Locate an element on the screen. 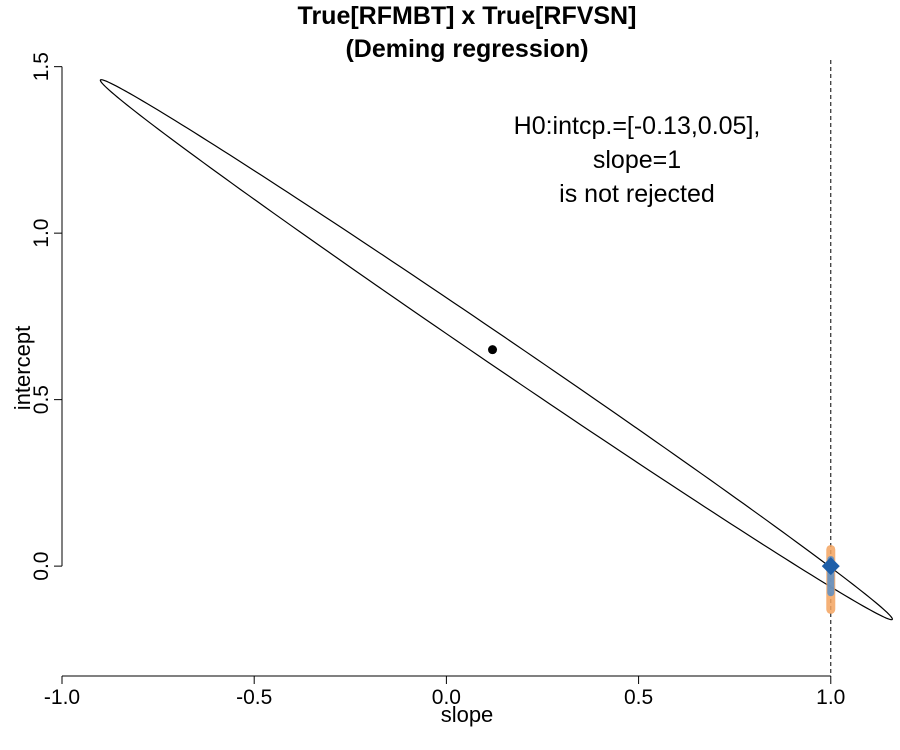  x-tick-label: 0.0 is located at coordinates (446, 697).